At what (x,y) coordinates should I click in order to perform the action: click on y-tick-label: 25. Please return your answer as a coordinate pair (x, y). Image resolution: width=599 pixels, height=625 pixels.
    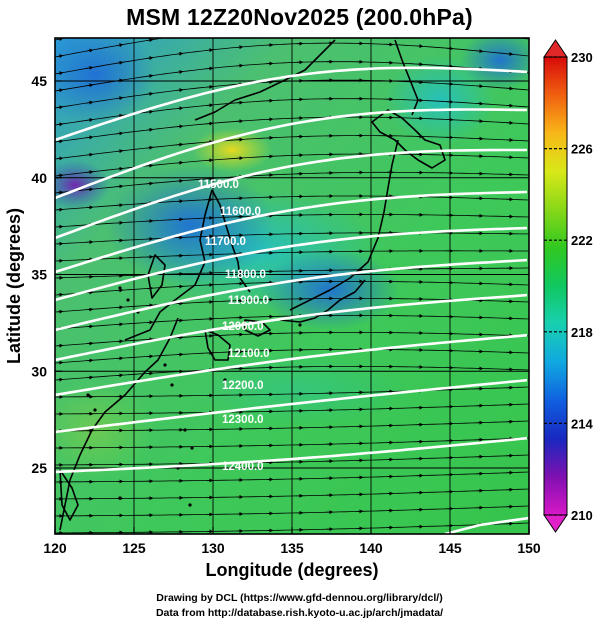
    Looking at the image, I should click on (39, 468).